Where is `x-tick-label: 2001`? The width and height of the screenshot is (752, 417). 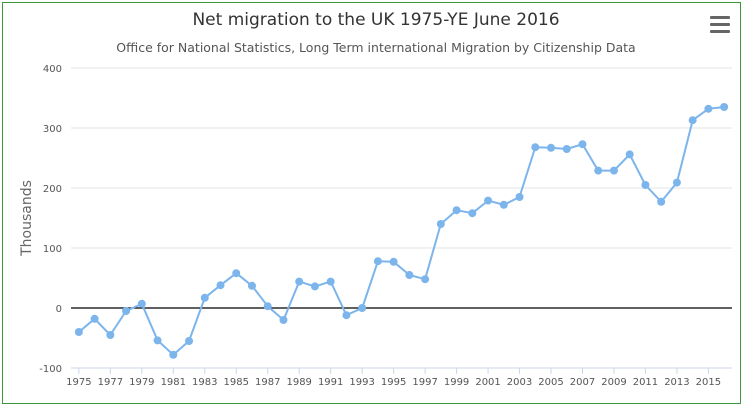 x-tick-label: 2001 is located at coordinates (487, 382).